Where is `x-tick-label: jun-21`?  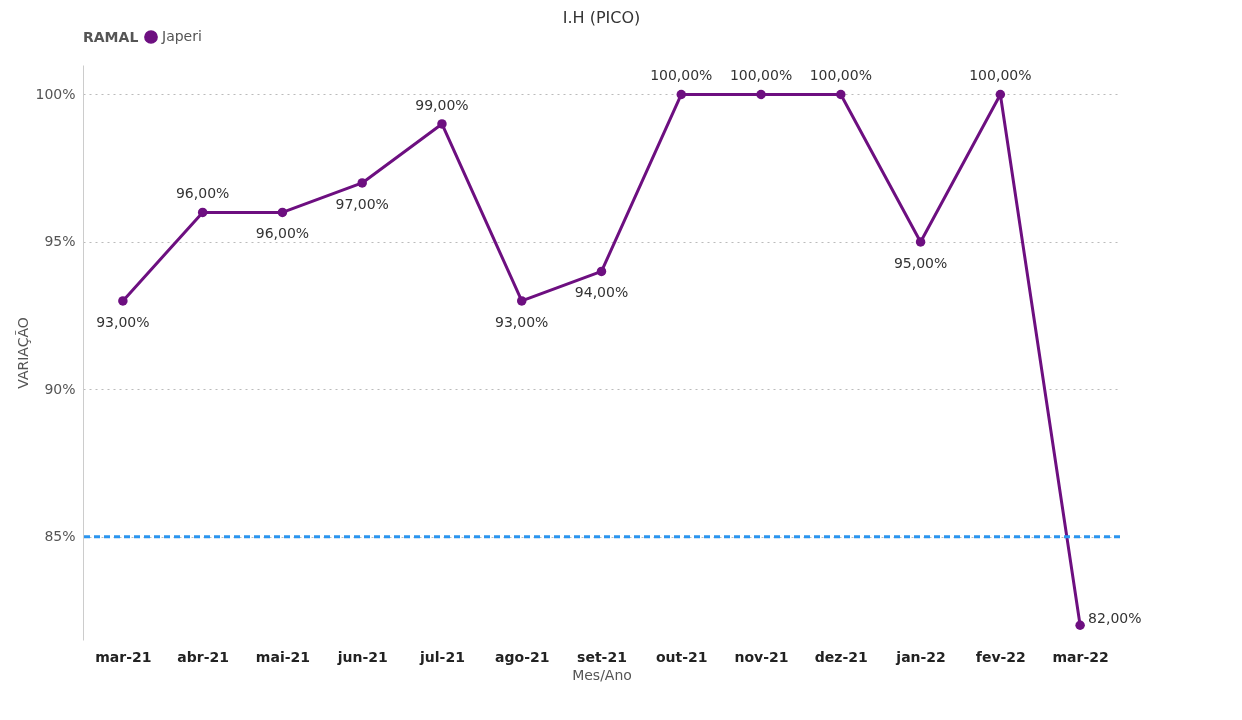
x-tick-label: jun-21 is located at coordinates (362, 656).